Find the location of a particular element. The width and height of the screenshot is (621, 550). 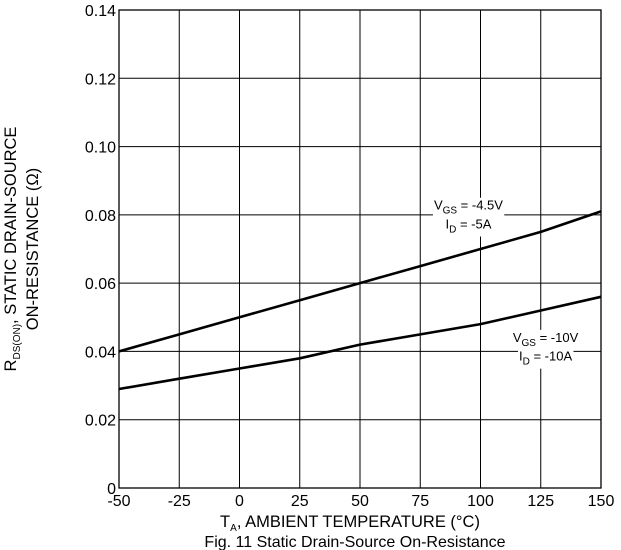

annotation-series-1-line-1: VGS = -4.5V is located at coordinates (468, 207).